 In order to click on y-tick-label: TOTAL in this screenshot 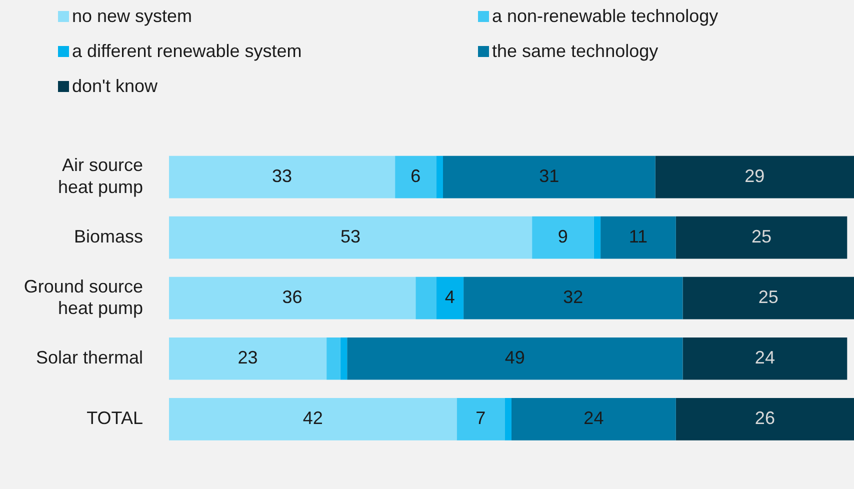, I will do `click(114, 418)`.